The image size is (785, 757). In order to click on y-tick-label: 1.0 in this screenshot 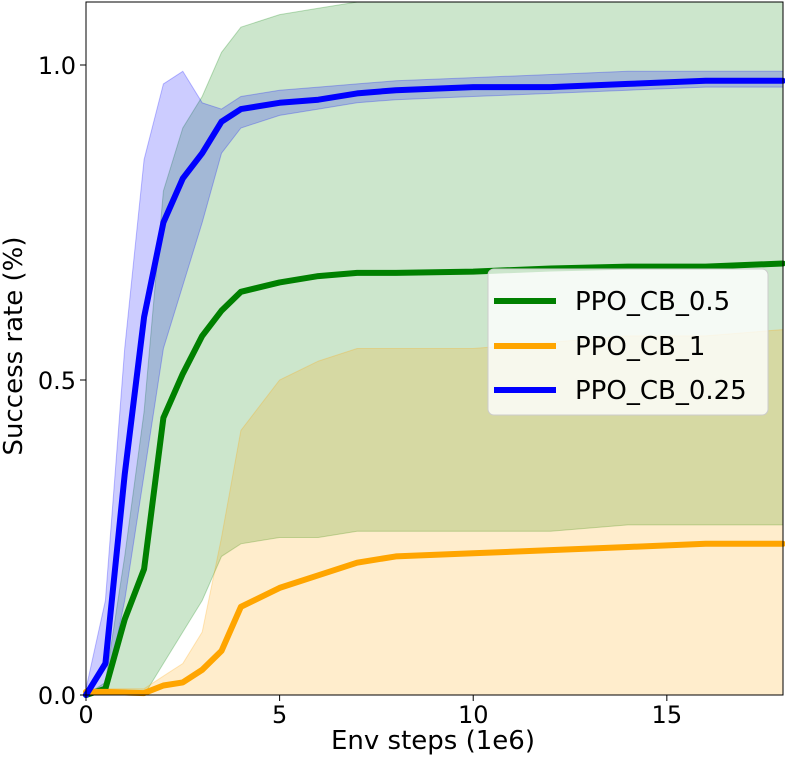, I will do `click(57, 66)`.